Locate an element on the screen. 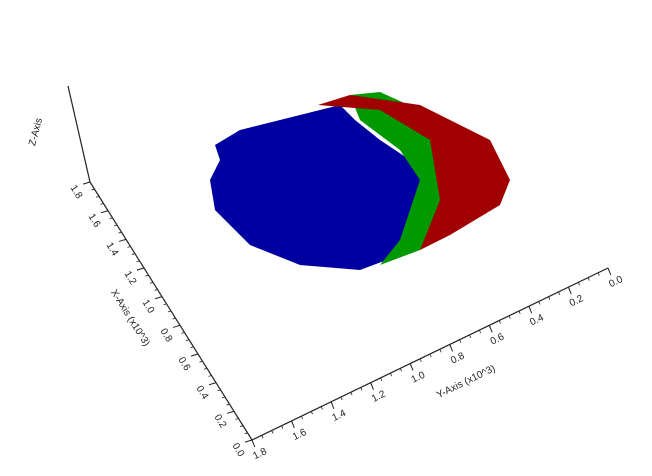 This screenshot has width=652, height=476. z-axis-label: Z-Axis is located at coordinates (36, 132).